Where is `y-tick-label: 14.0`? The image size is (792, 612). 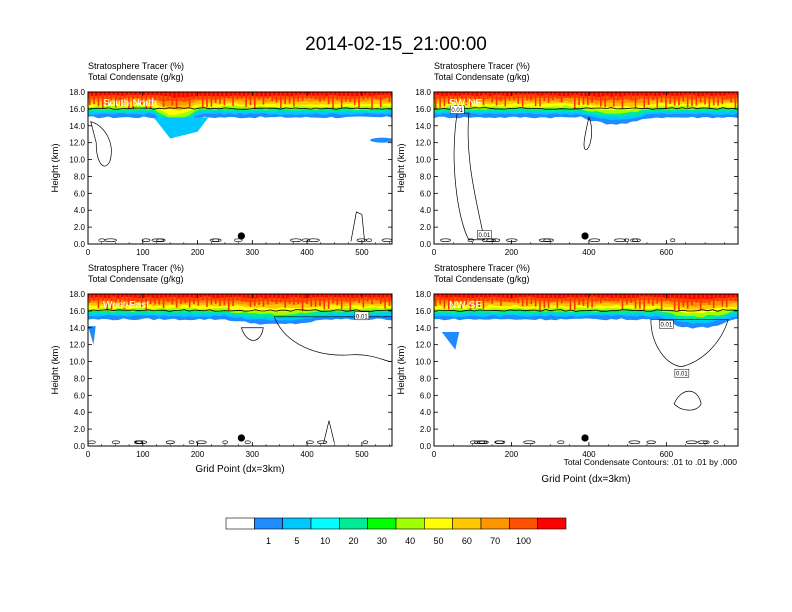 y-tick-label: 14.0 is located at coordinates (77, 328).